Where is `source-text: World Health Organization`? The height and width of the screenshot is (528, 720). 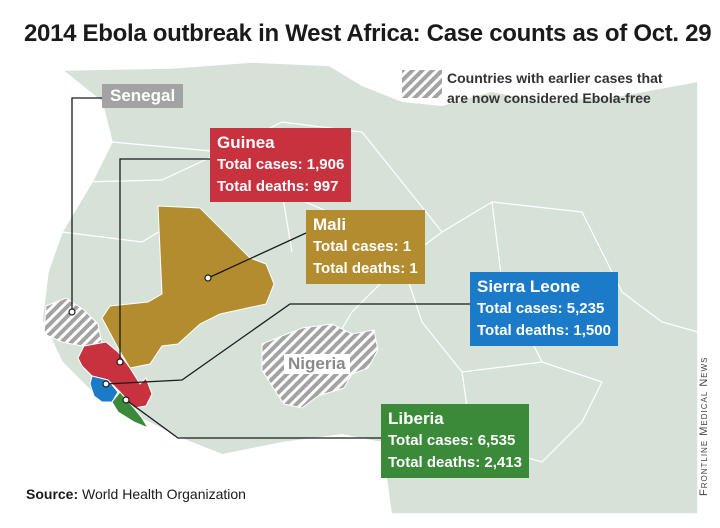
source-text: World Health Organization is located at coordinates (164, 494).